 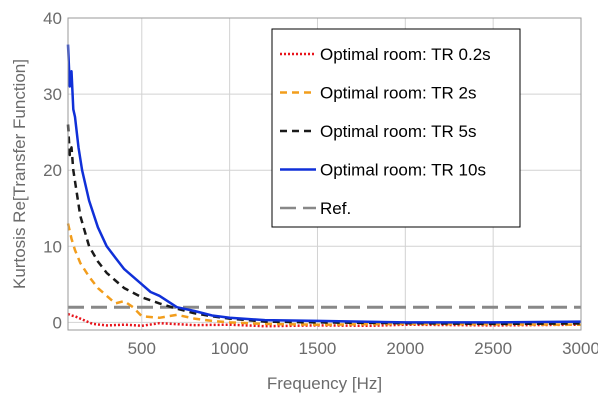 I want to click on x-tick-label: 2500, so click(x=493, y=348).